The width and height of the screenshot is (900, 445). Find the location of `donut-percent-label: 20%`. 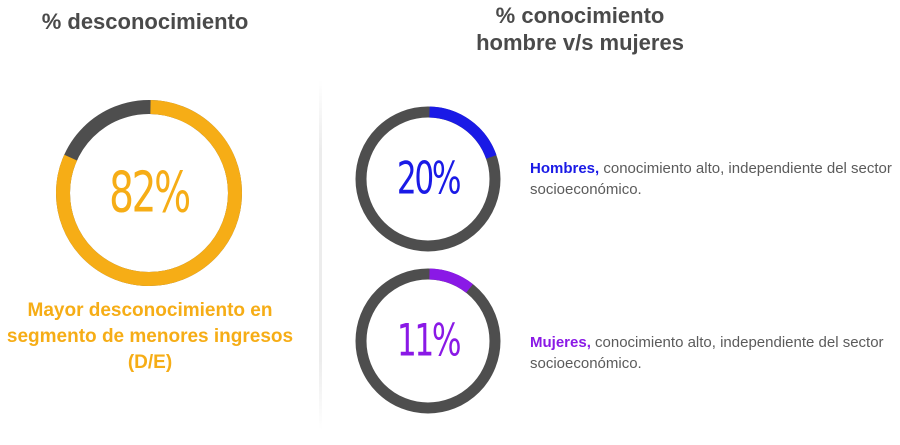

donut-percent-label: 20% is located at coordinates (428, 179).